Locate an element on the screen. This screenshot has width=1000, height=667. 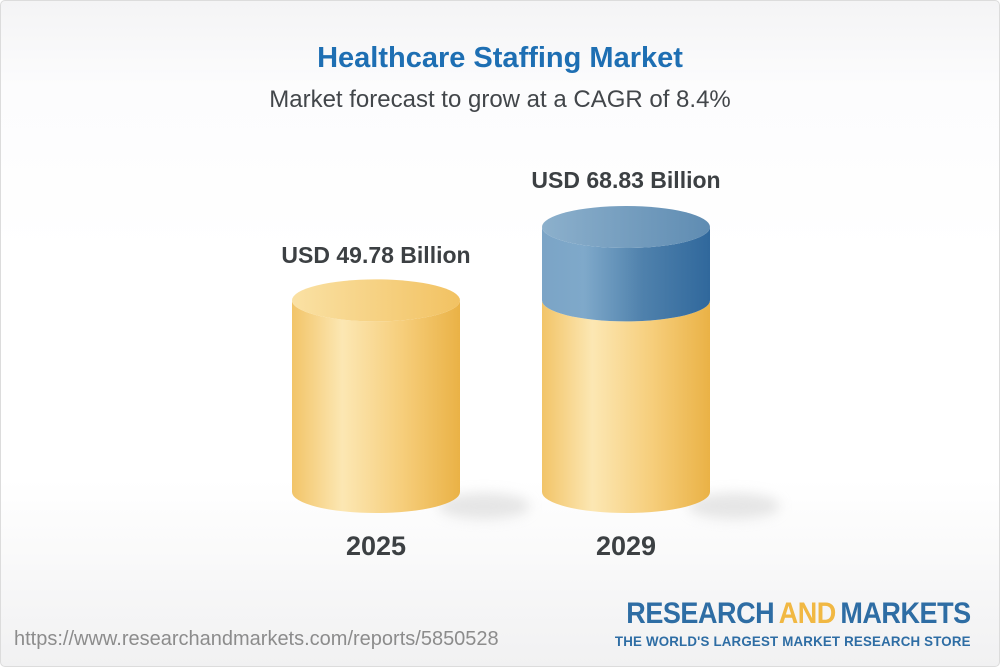
cylinder-2029-growth-segment is located at coordinates (626, 274).